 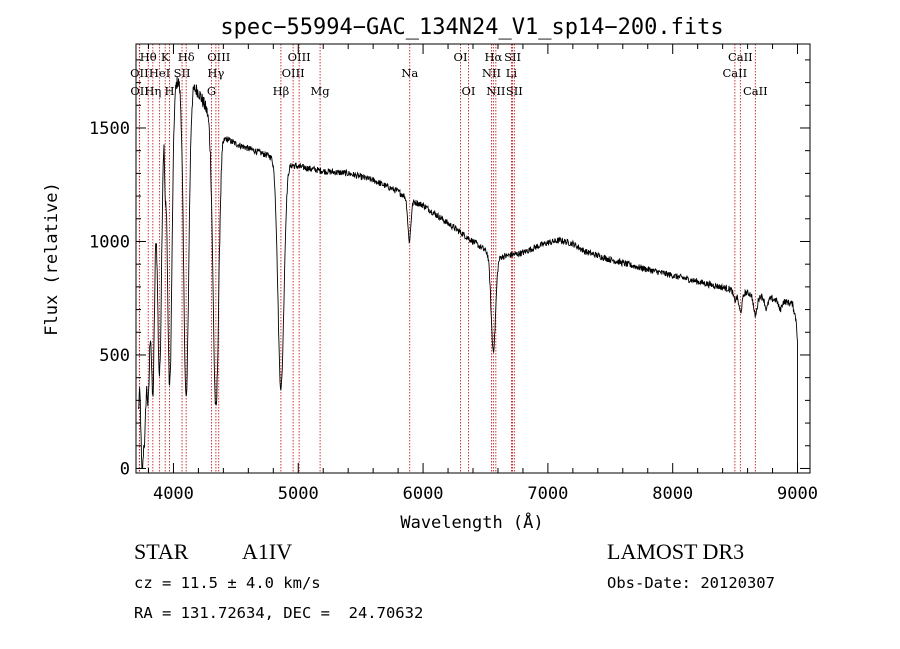 I want to click on y-tick-label: 0, so click(x=125, y=469).